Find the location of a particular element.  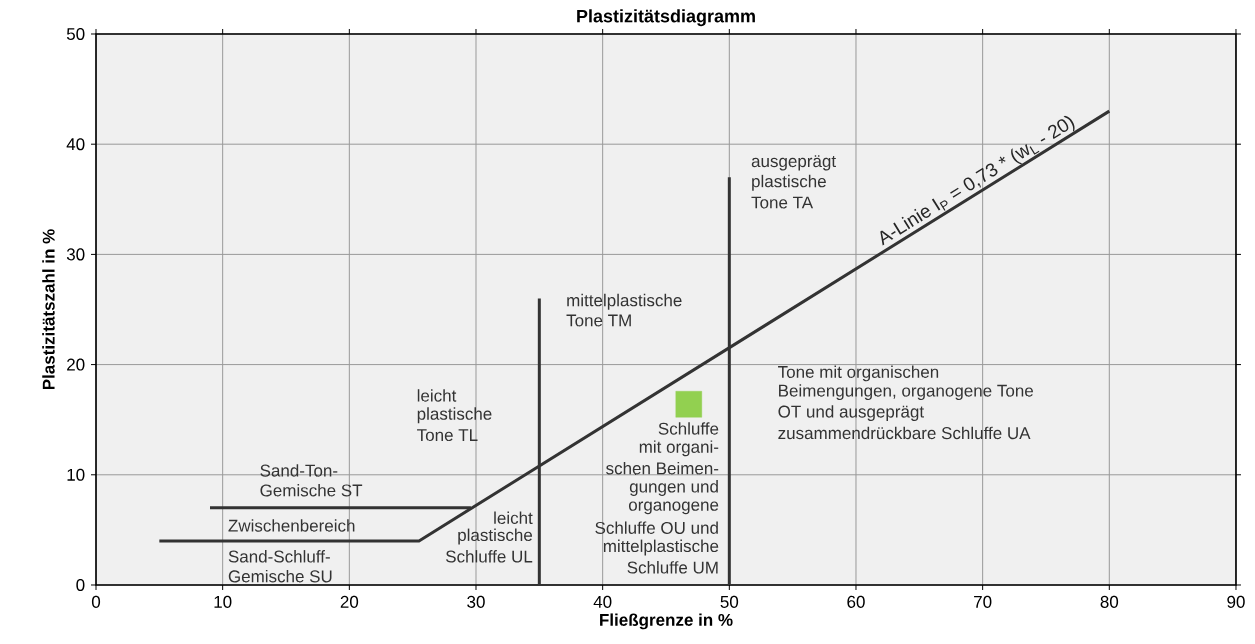

annotation: Beimengungen, organogene Tone is located at coordinates (906, 392).